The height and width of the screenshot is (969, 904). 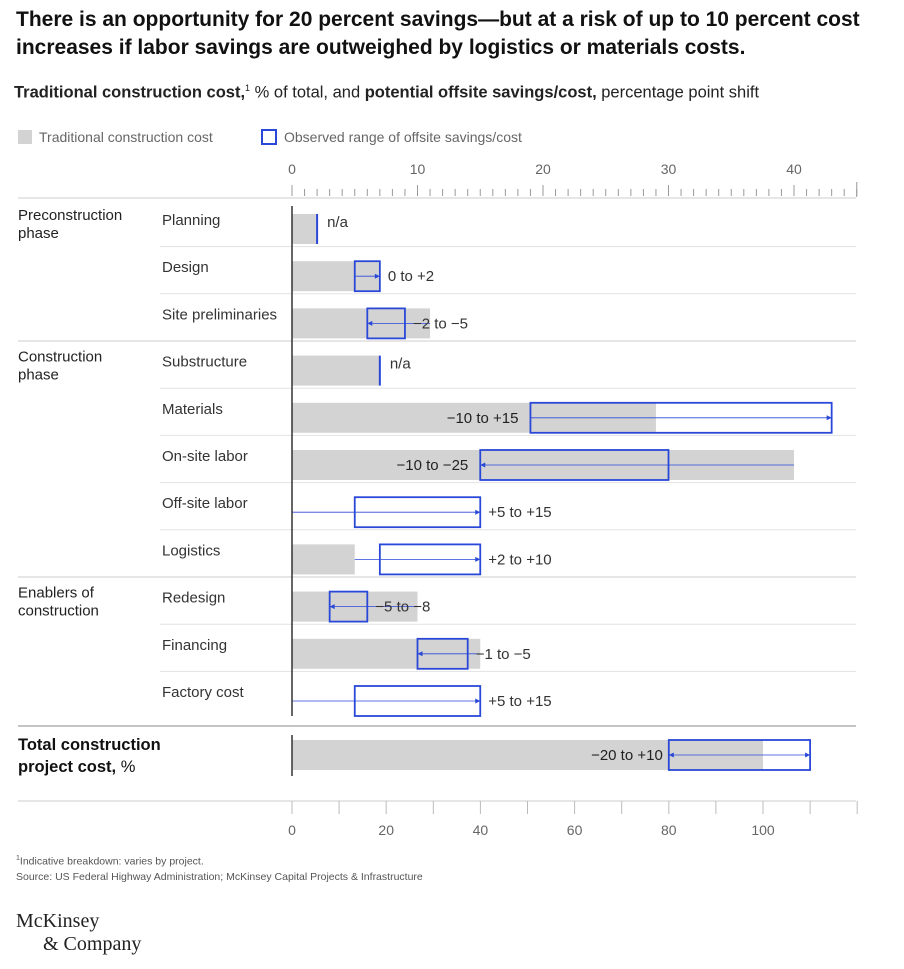 What do you see at coordinates (194, 645) in the screenshot?
I see `category-label-financing: Financing` at bounding box center [194, 645].